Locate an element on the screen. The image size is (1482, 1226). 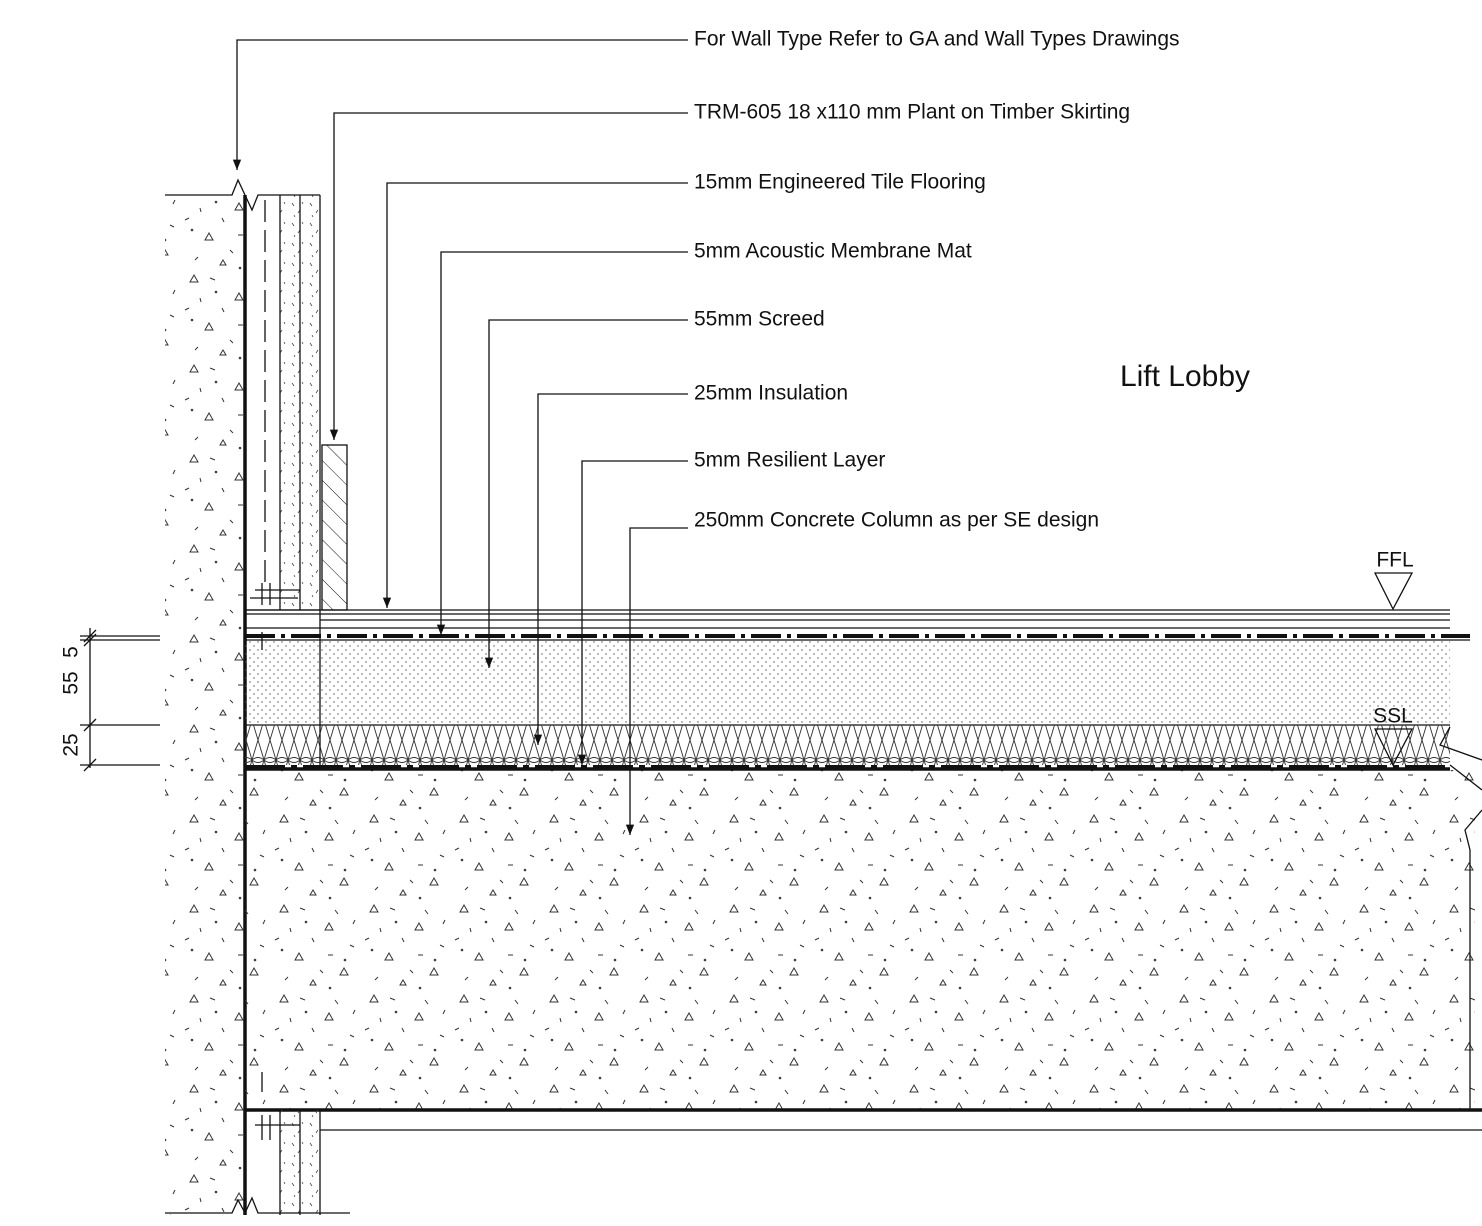
dimension-line is located at coordinates (120, 700).